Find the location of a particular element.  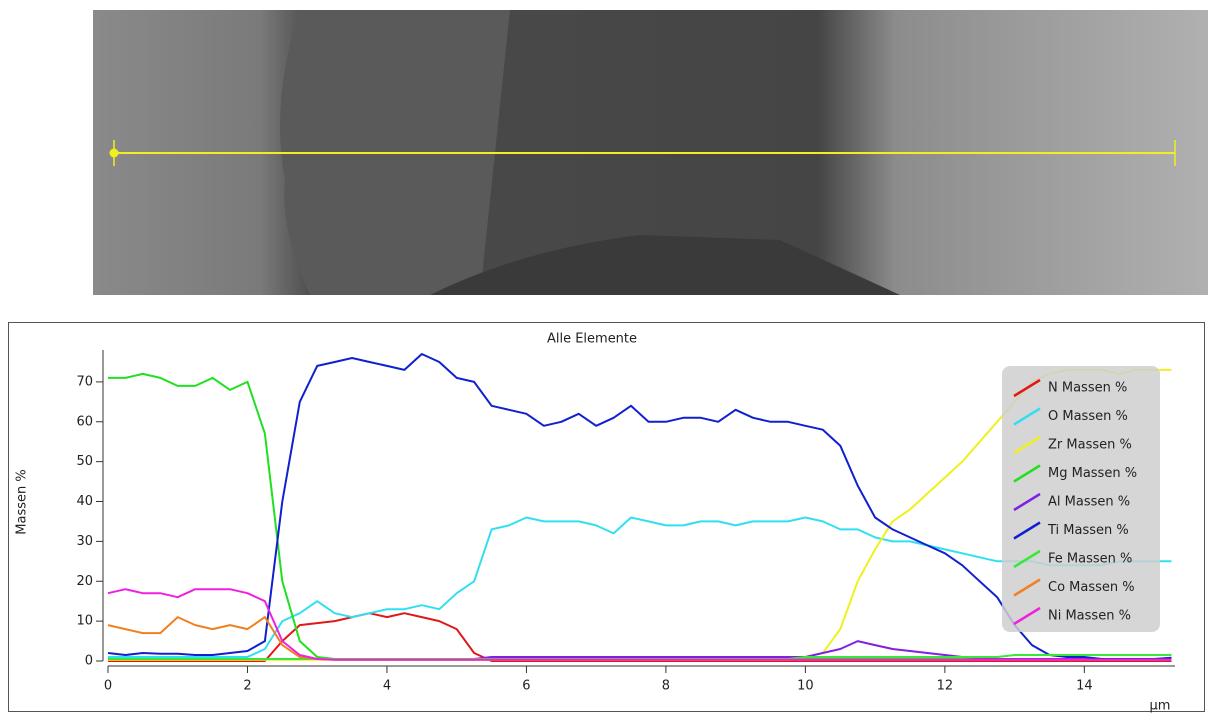

legend-label: N Massen % is located at coordinates (1087, 388).